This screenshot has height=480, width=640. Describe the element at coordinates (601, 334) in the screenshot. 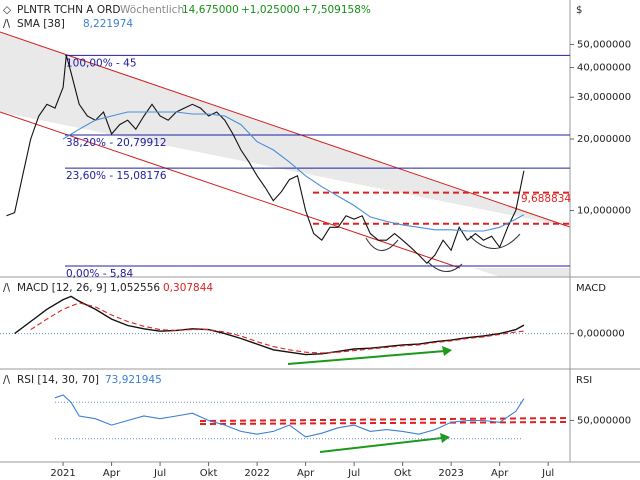

I see `y-tick-label: 0,000000` at that location.